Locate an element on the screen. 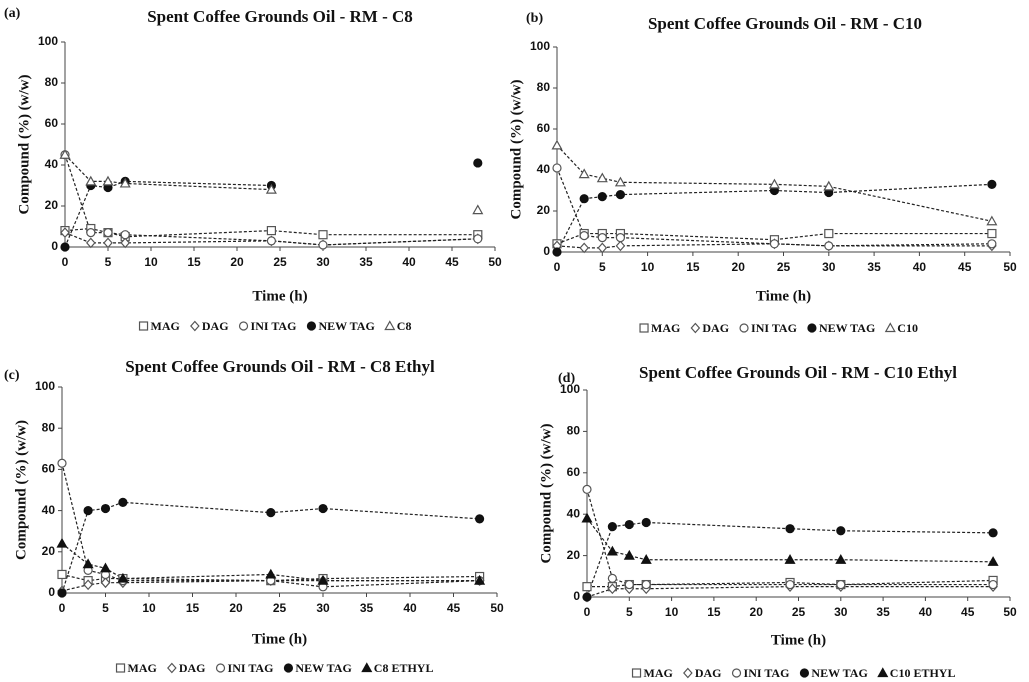 The width and height of the screenshot is (1029, 682). legend-label: NEW TAG is located at coordinates (847, 328).